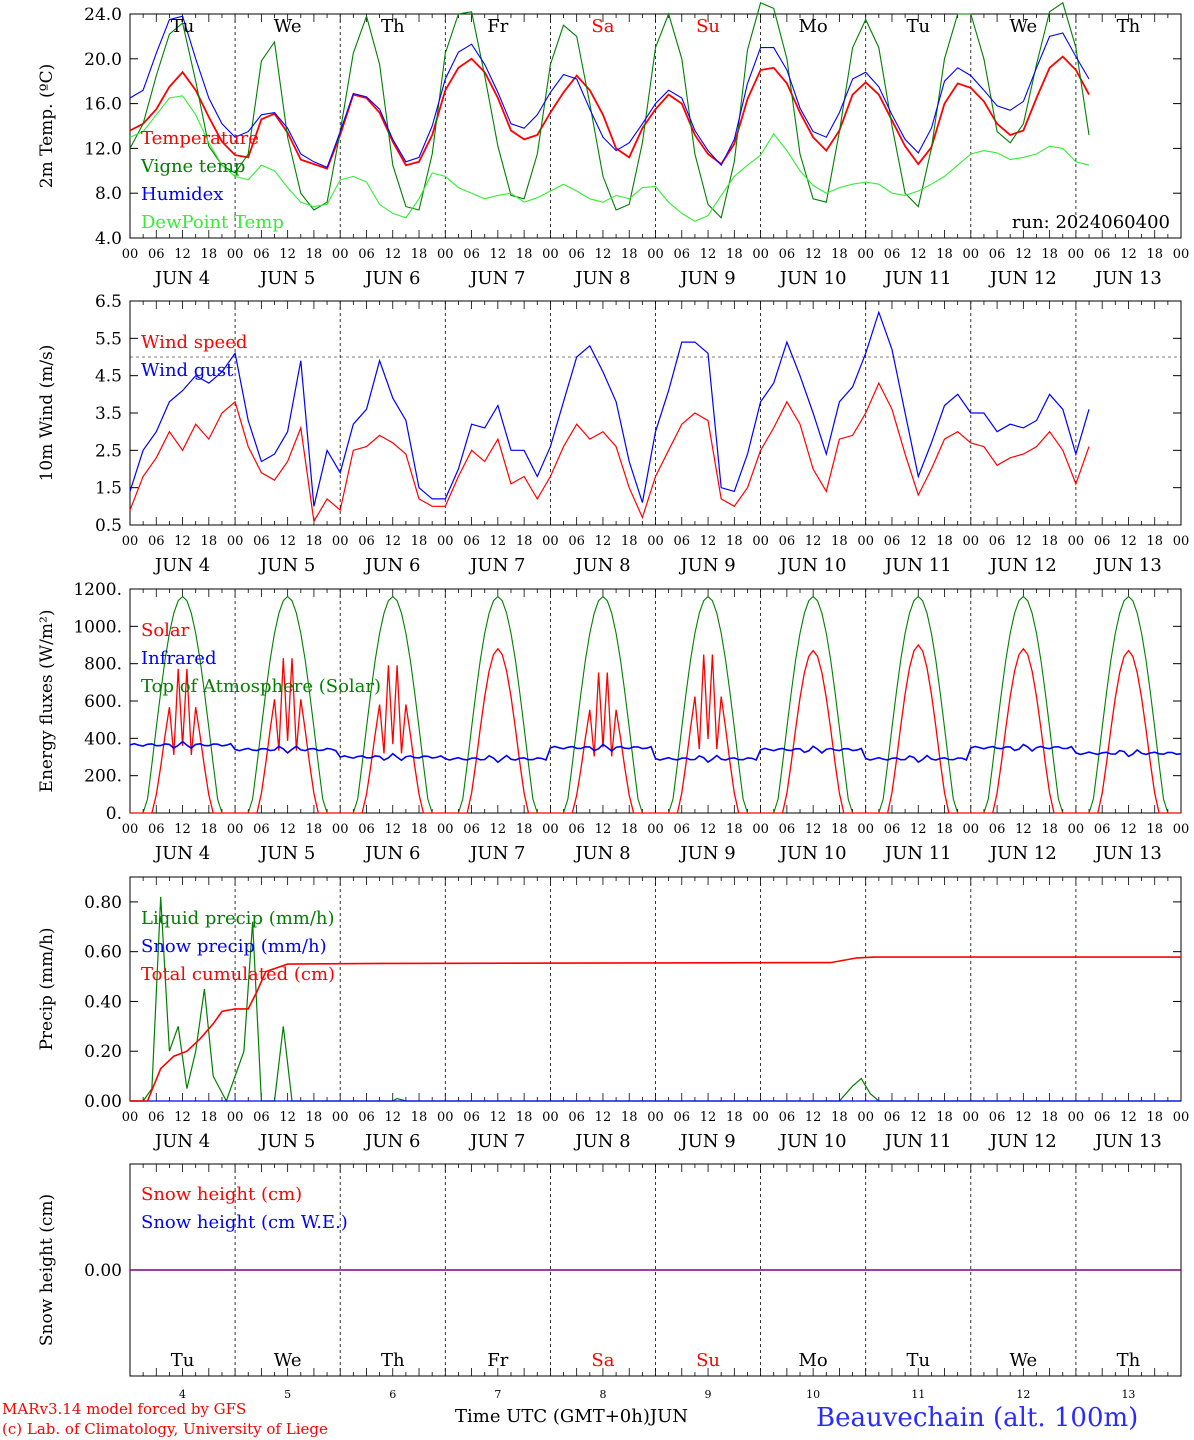 The image size is (1194, 1440). I want to click on series-infrared, so click(655, 752).